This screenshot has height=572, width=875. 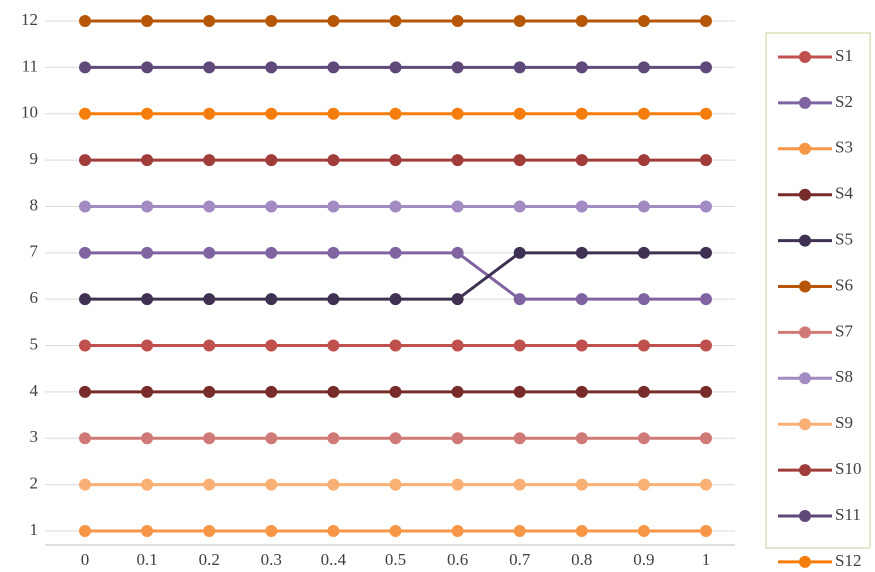 What do you see at coordinates (34, 158) in the screenshot?
I see `y-tick-label: 9` at bounding box center [34, 158].